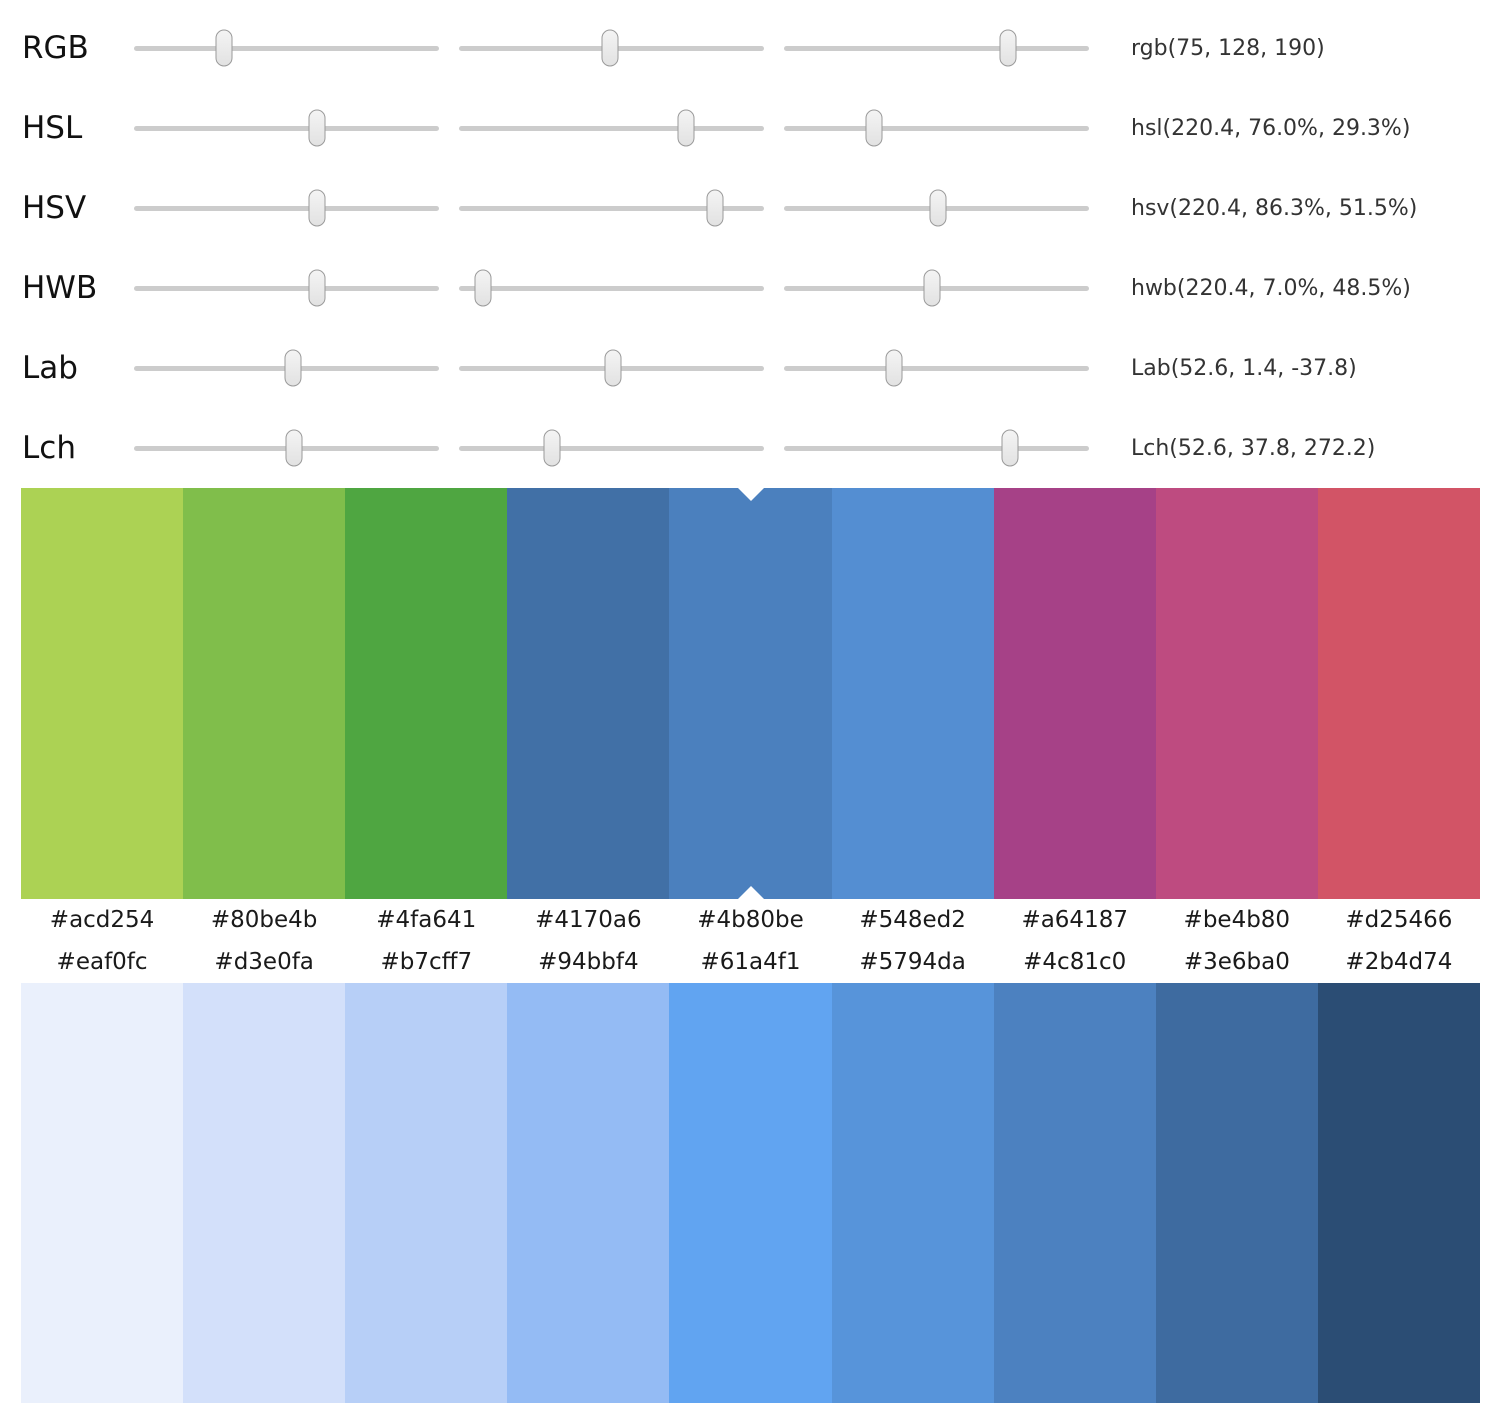 The height and width of the screenshot is (1415, 1501). I want to click on hex-label: #548ed2, so click(912, 920).